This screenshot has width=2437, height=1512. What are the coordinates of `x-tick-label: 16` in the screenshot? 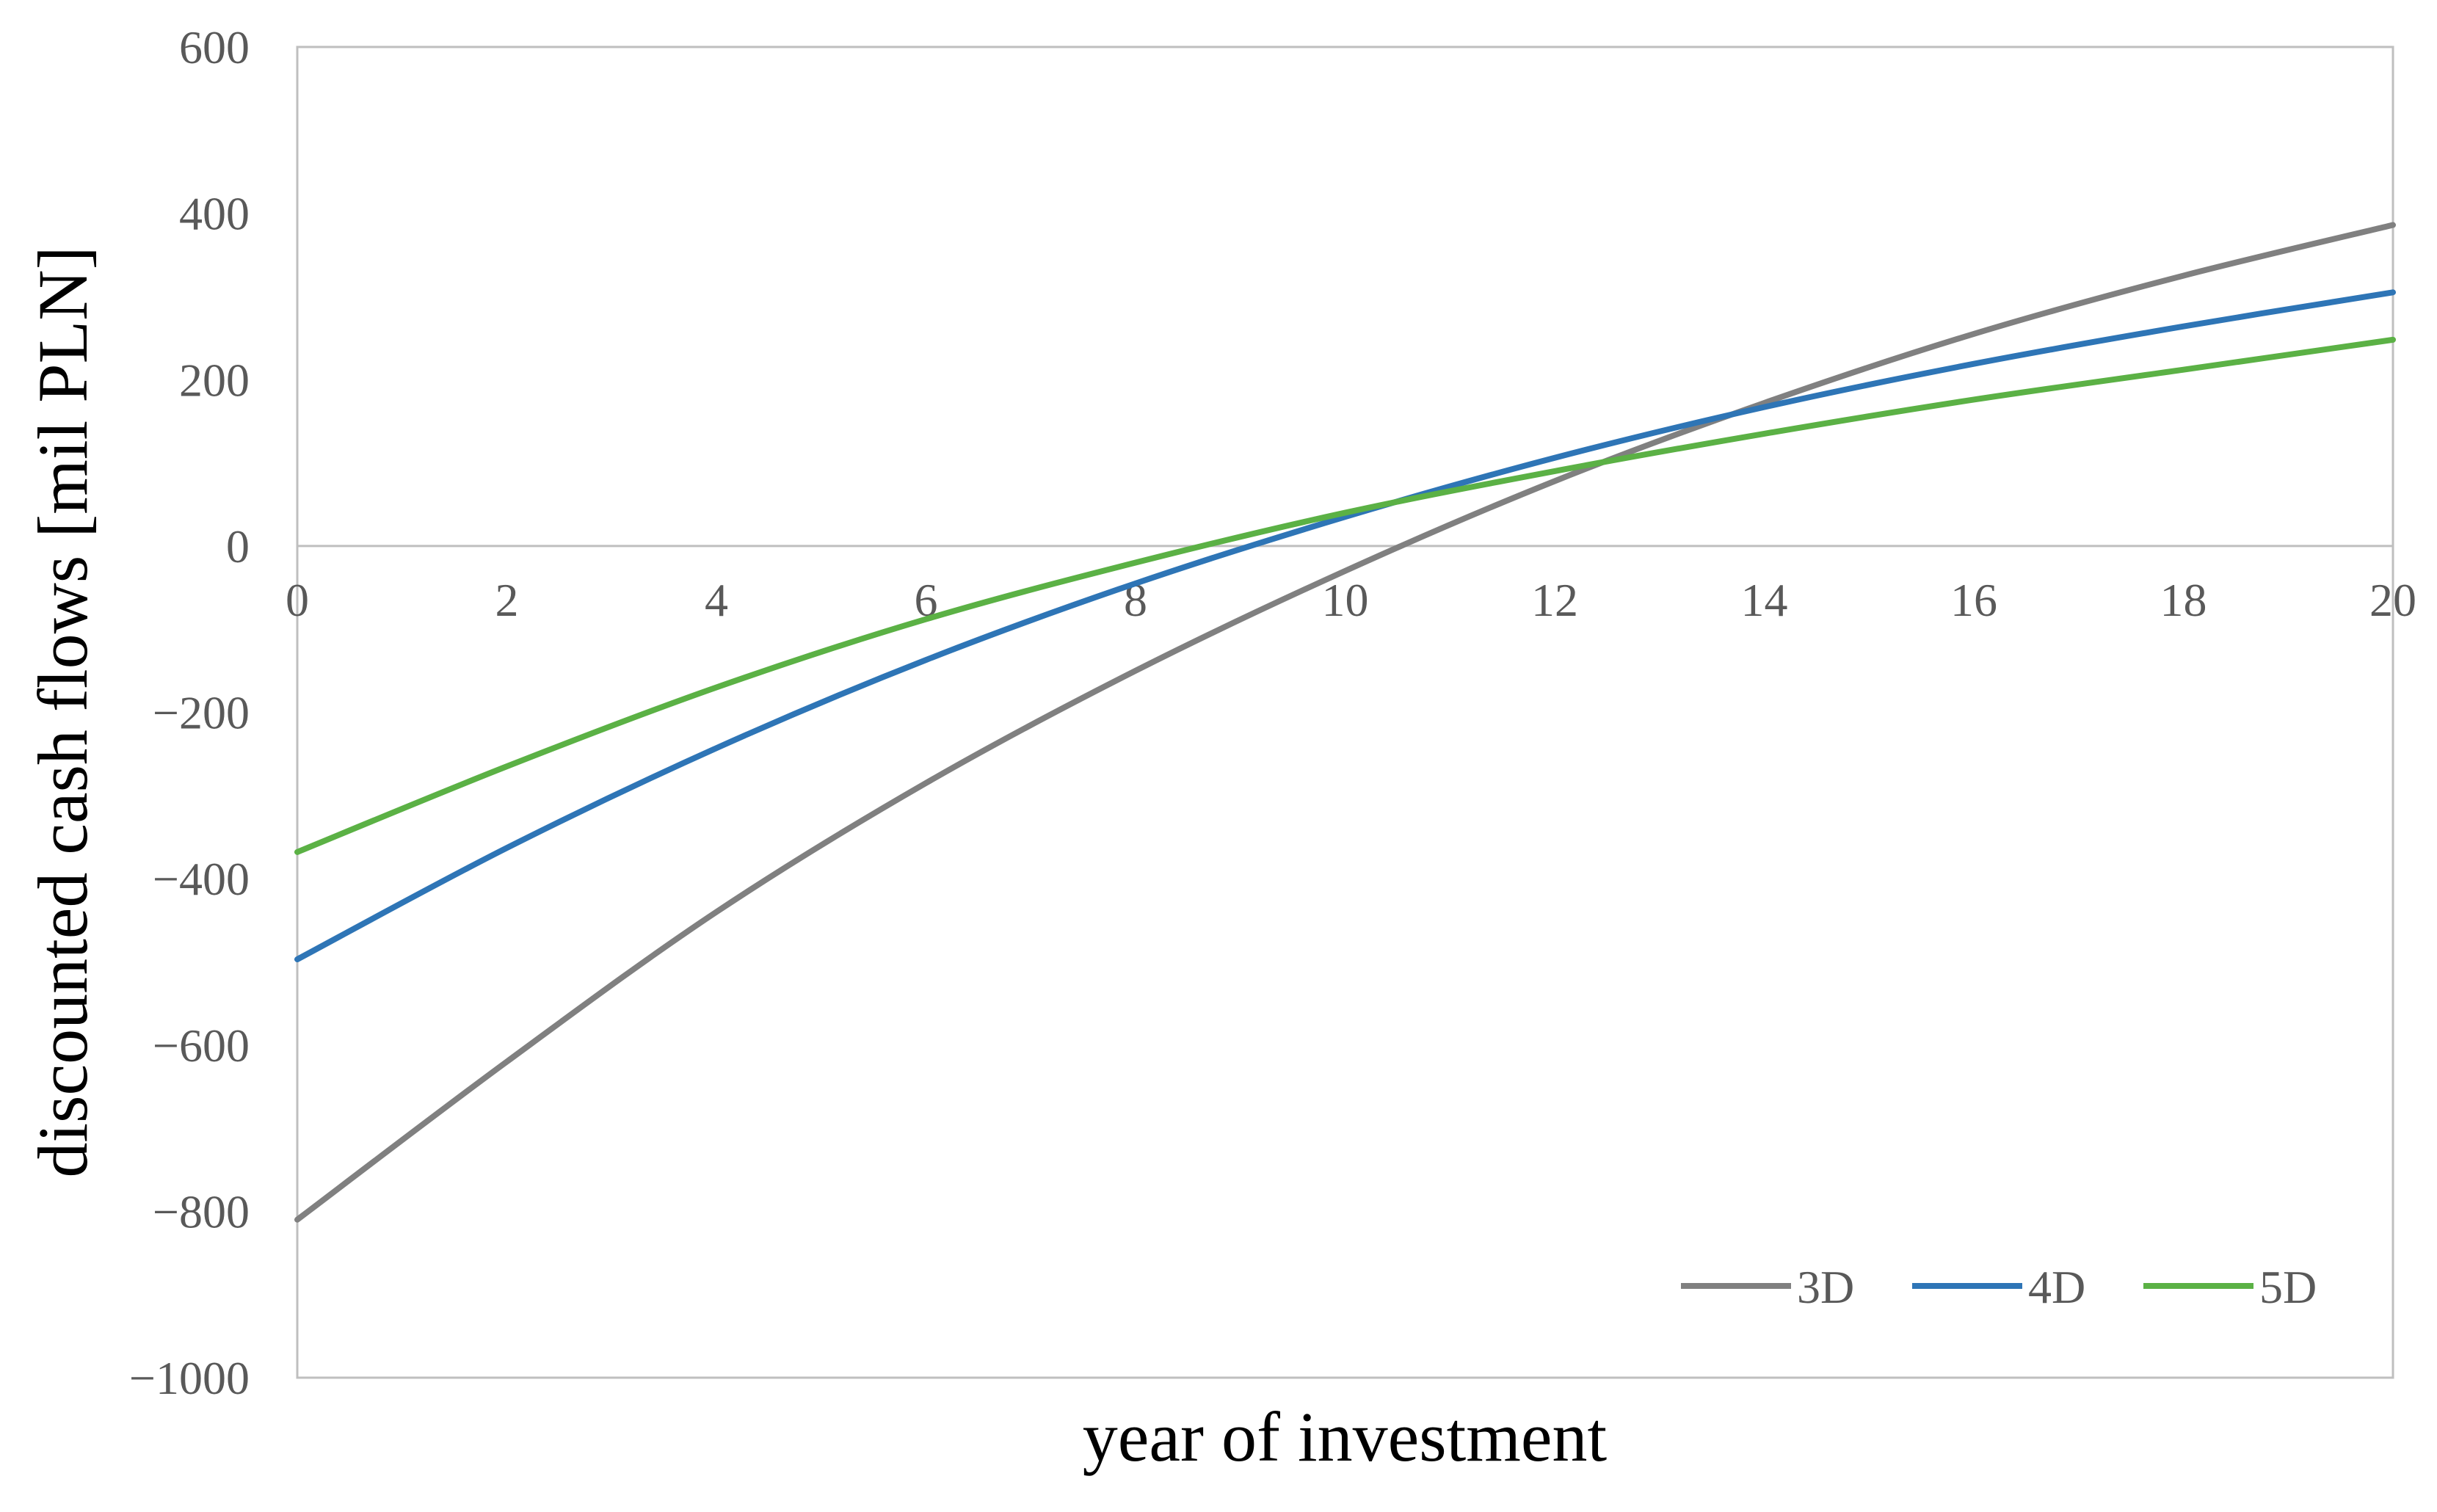 It's located at (1973, 600).